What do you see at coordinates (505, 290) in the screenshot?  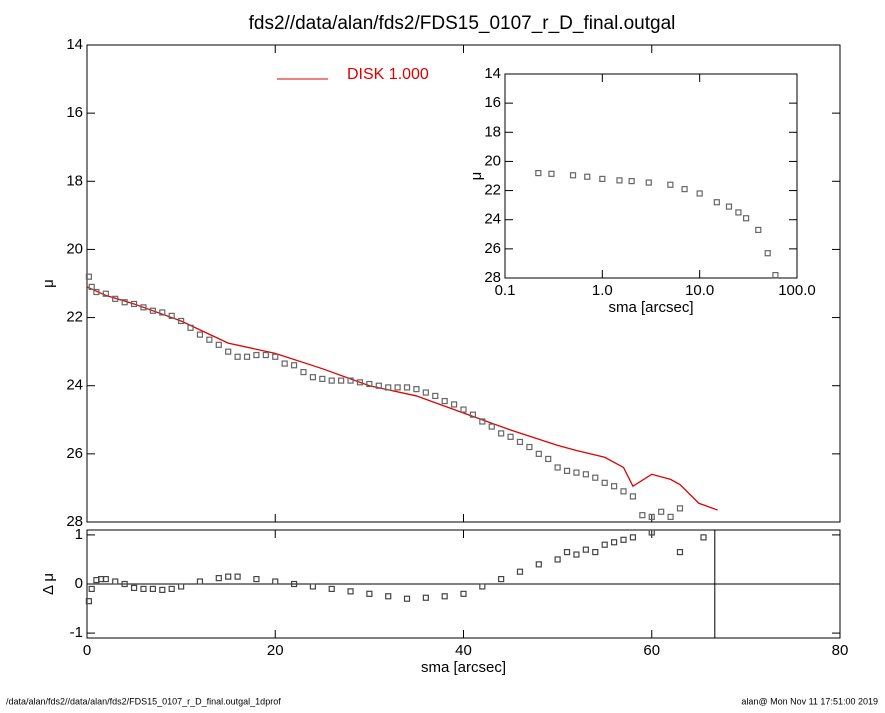 I see `x-tick-label: 0.1` at bounding box center [505, 290].